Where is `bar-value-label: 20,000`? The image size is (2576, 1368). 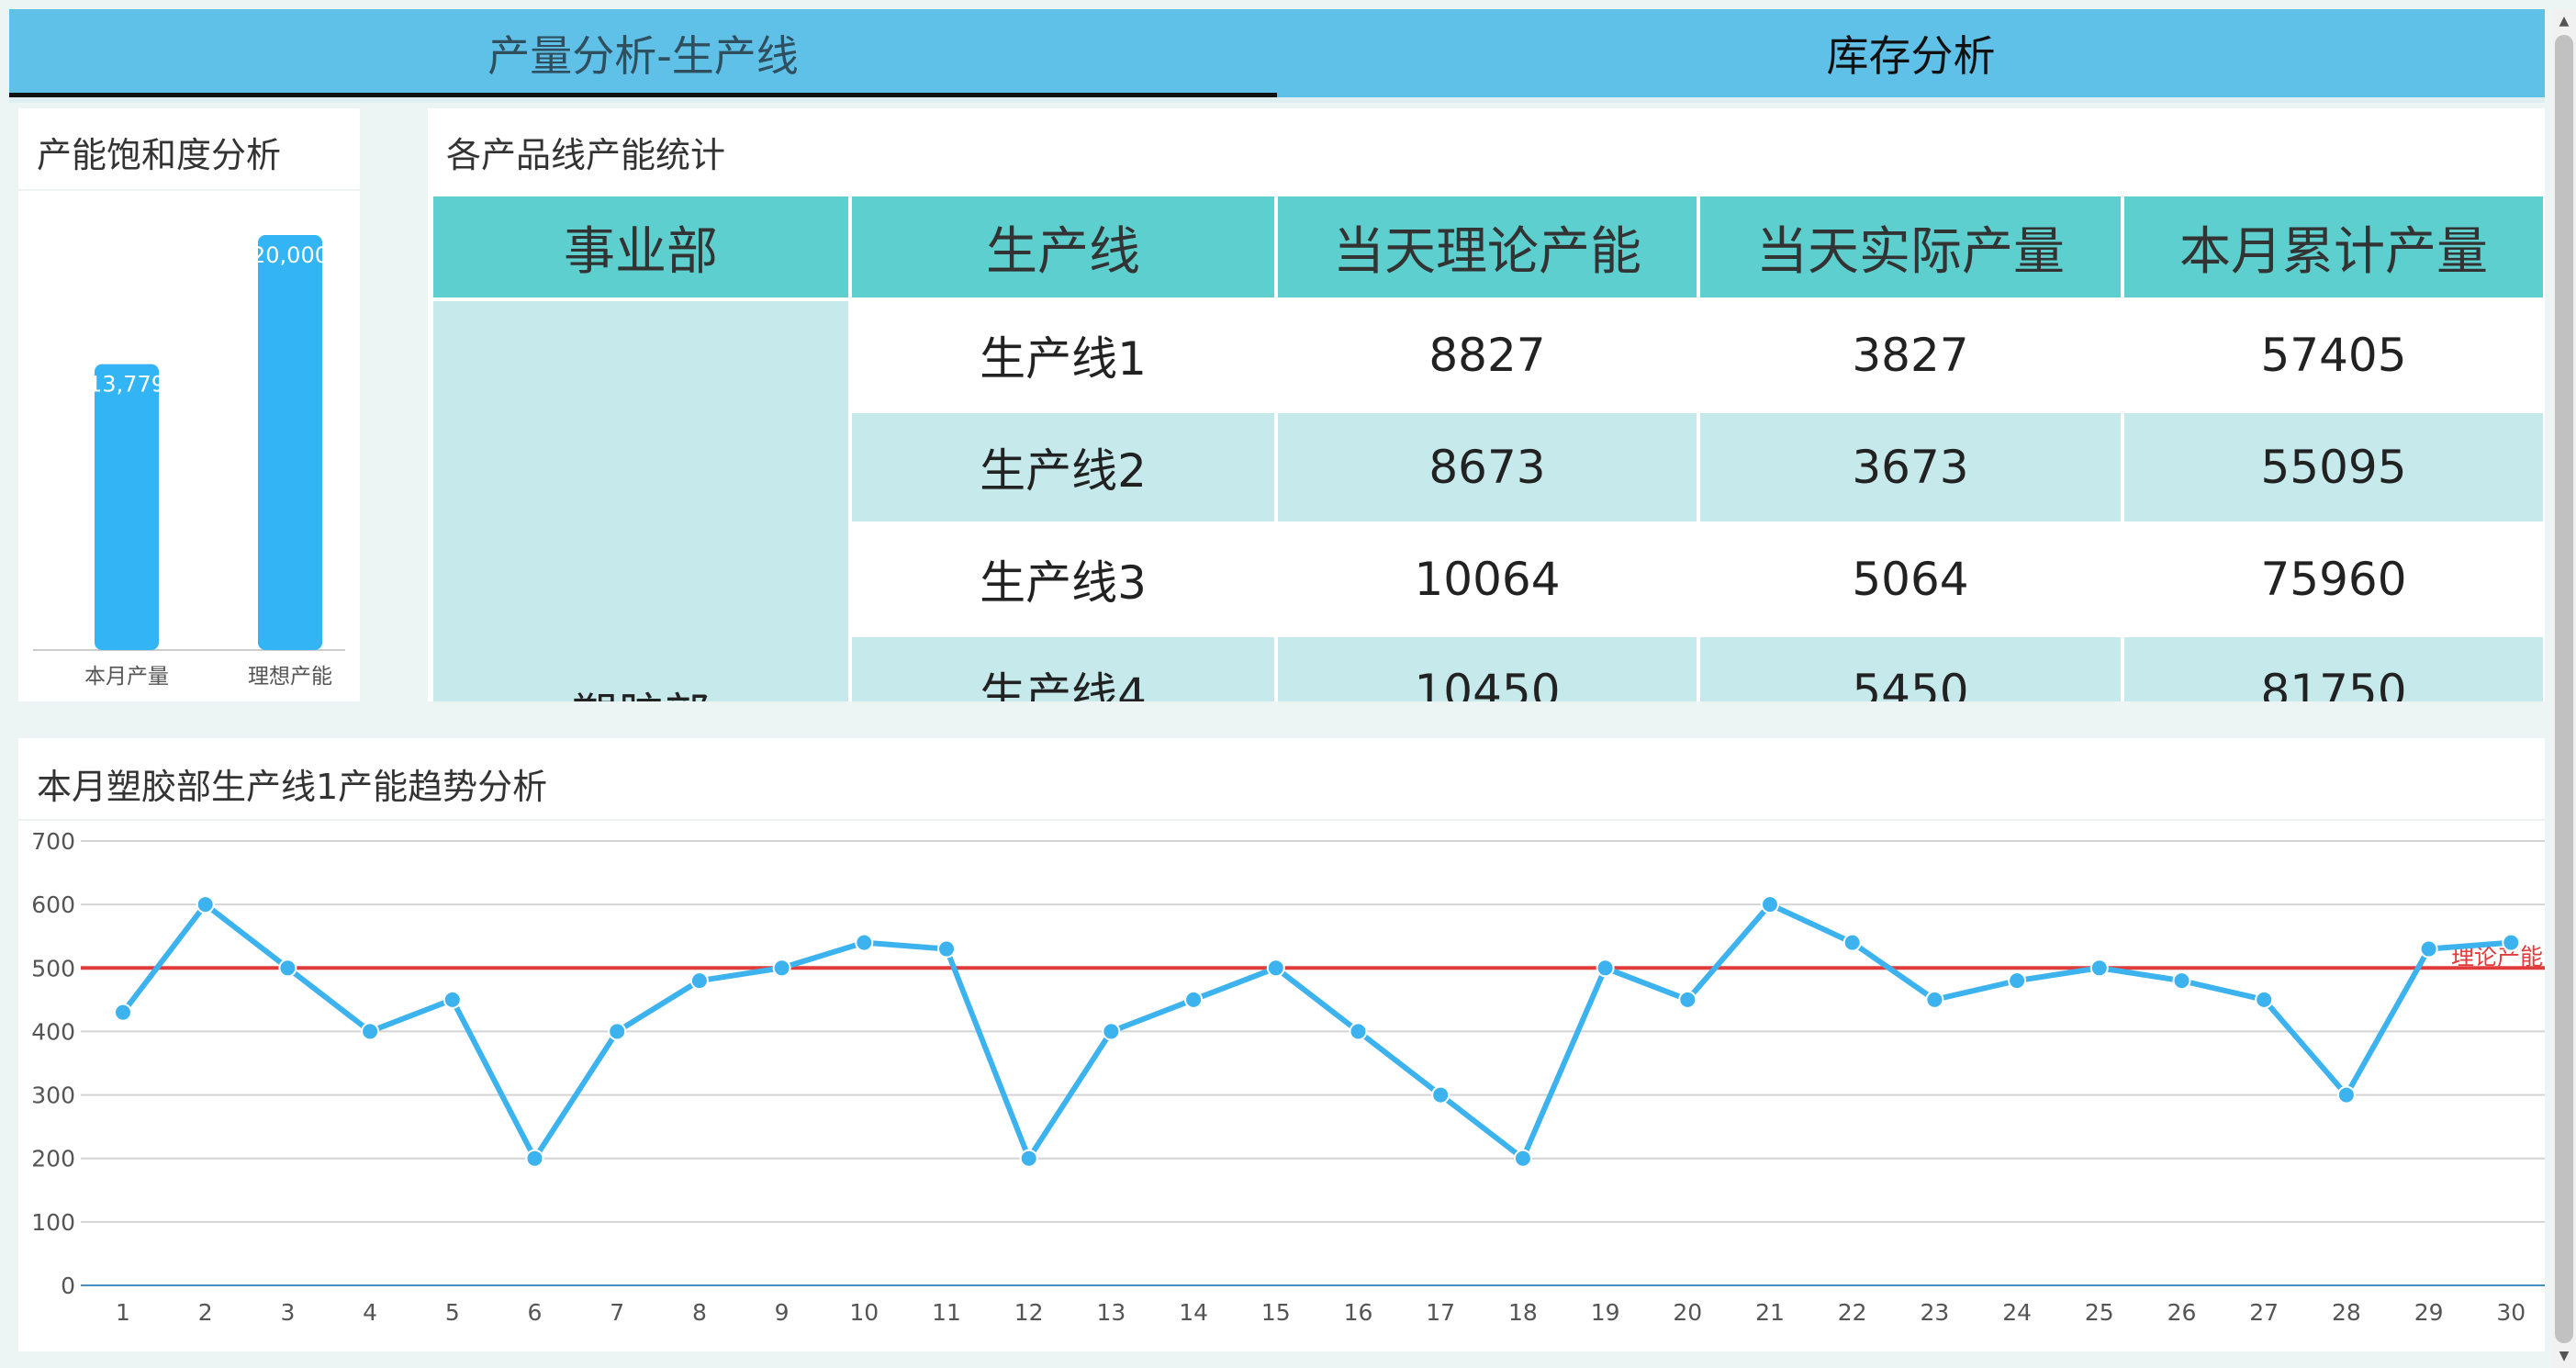 bar-value-label: 20,000 is located at coordinates (290, 255).